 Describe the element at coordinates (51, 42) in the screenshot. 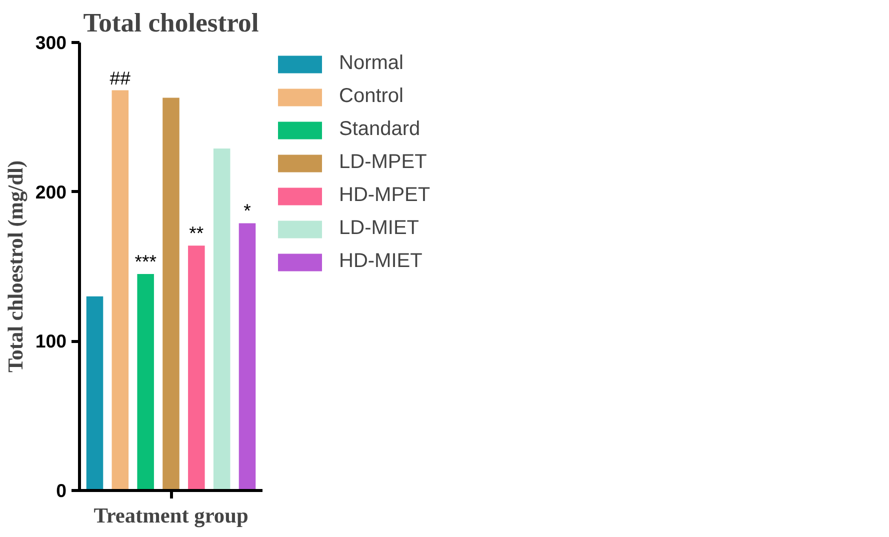

I see `y-tick-label: 300` at that location.